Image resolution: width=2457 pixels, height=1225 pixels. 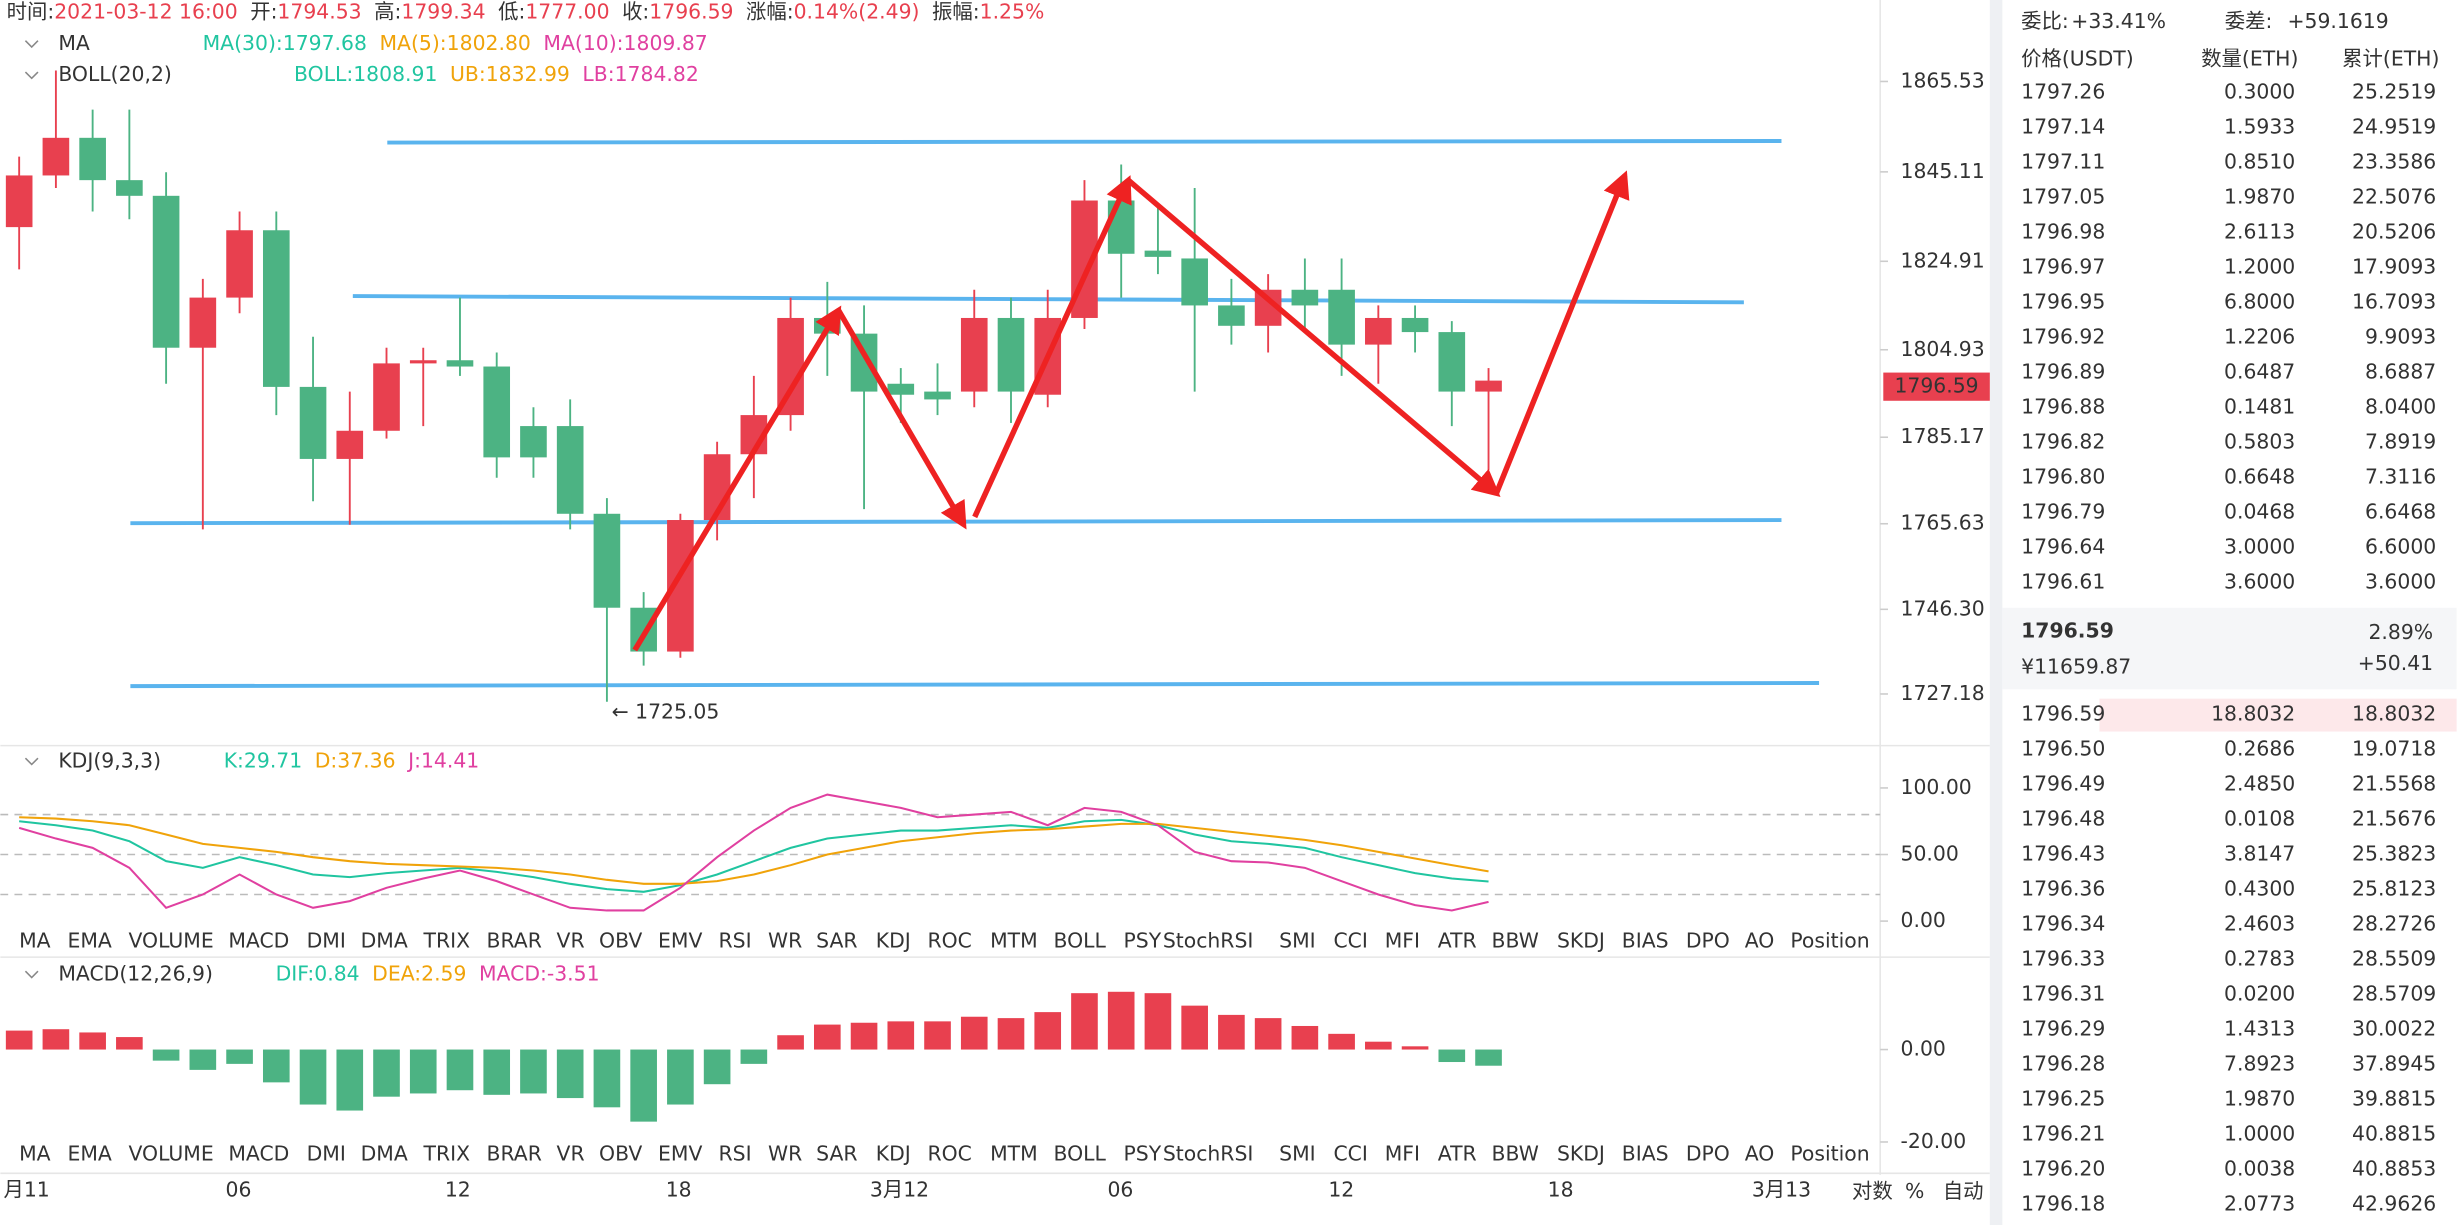 What do you see at coordinates (1914, 1191) in the screenshot?
I see `scale-button: %` at bounding box center [1914, 1191].